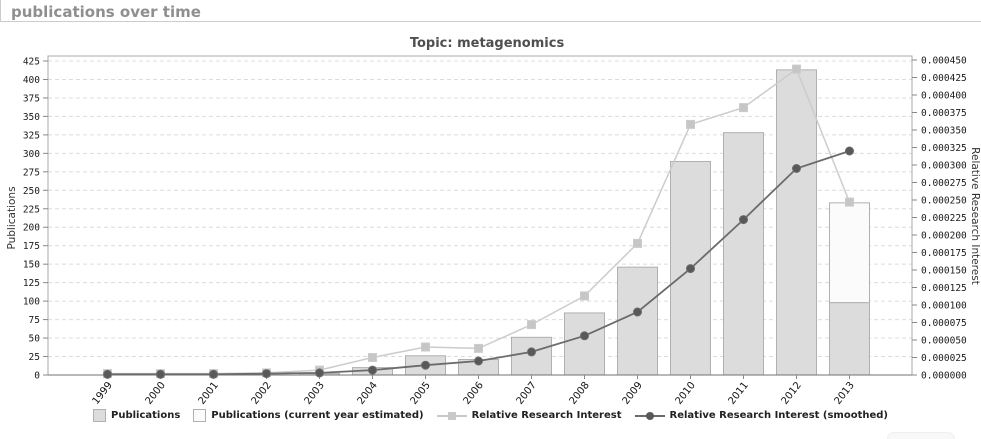 This screenshot has width=981, height=439. Describe the element at coordinates (944, 148) in the screenshot. I see `y-right-tick-label: 0.000325` at that location.